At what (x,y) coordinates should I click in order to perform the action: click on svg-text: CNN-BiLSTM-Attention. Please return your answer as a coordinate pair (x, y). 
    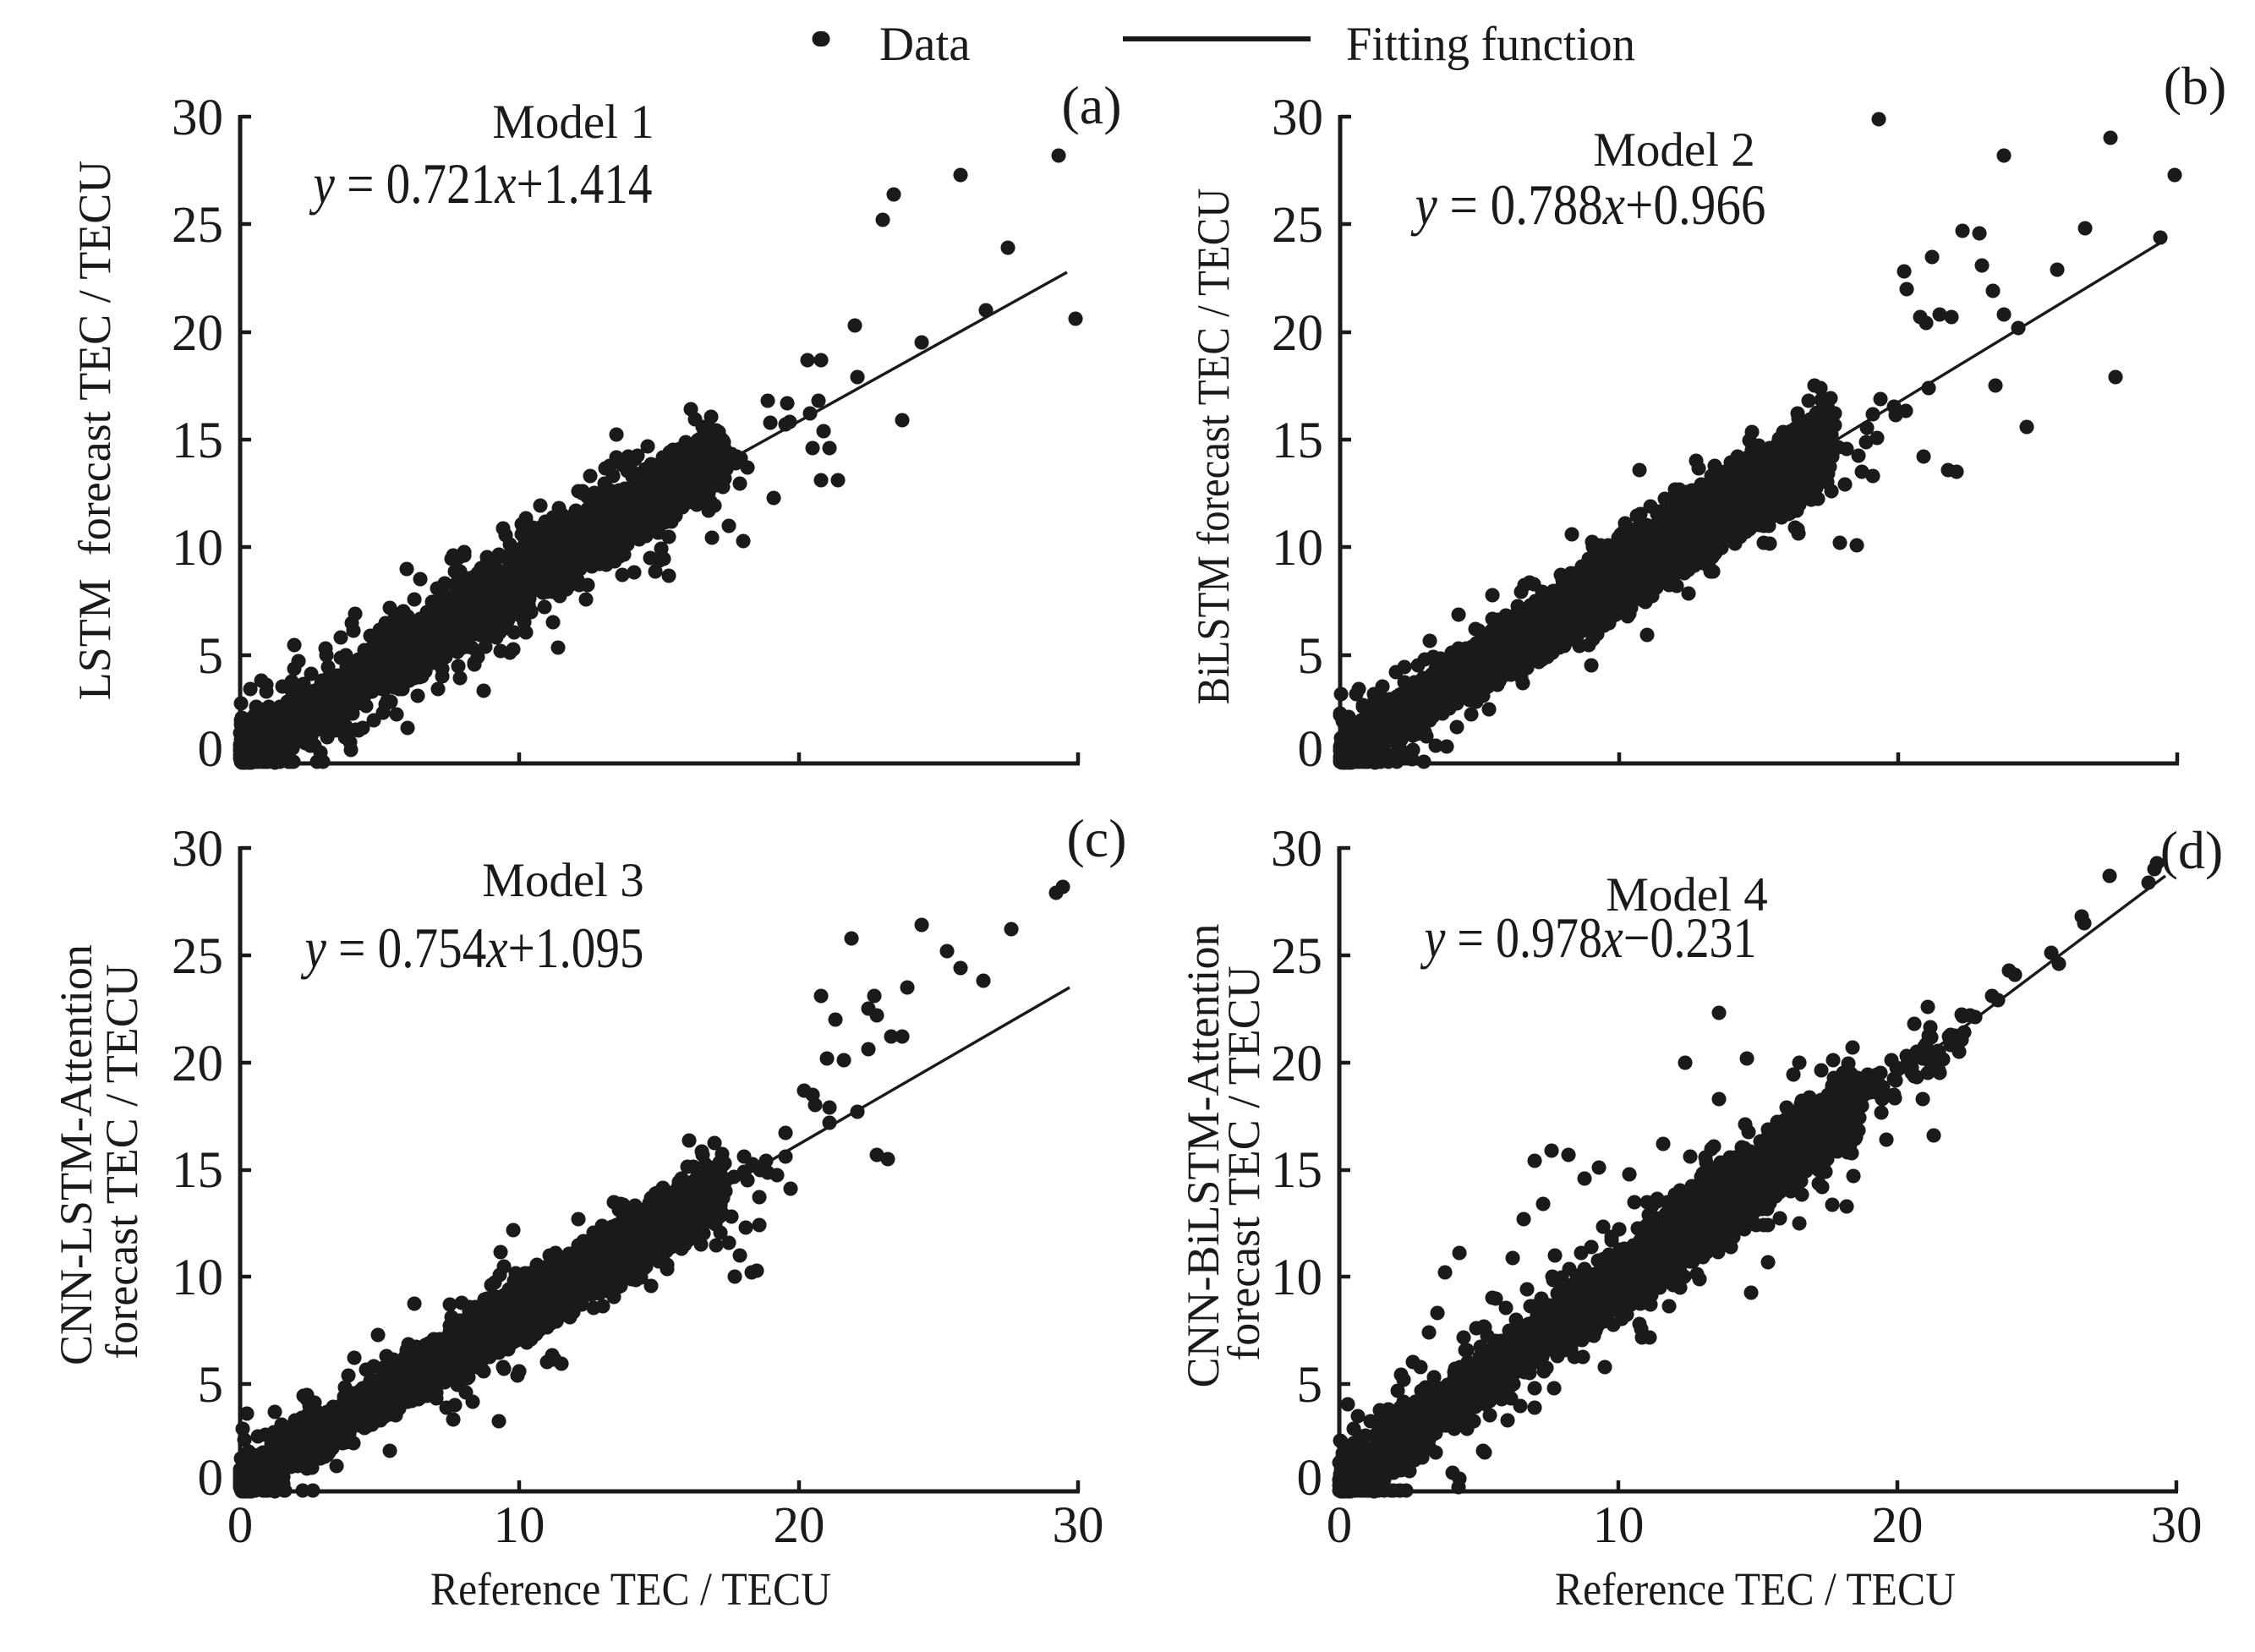
    Looking at the image, I should click on (1203, 1156).